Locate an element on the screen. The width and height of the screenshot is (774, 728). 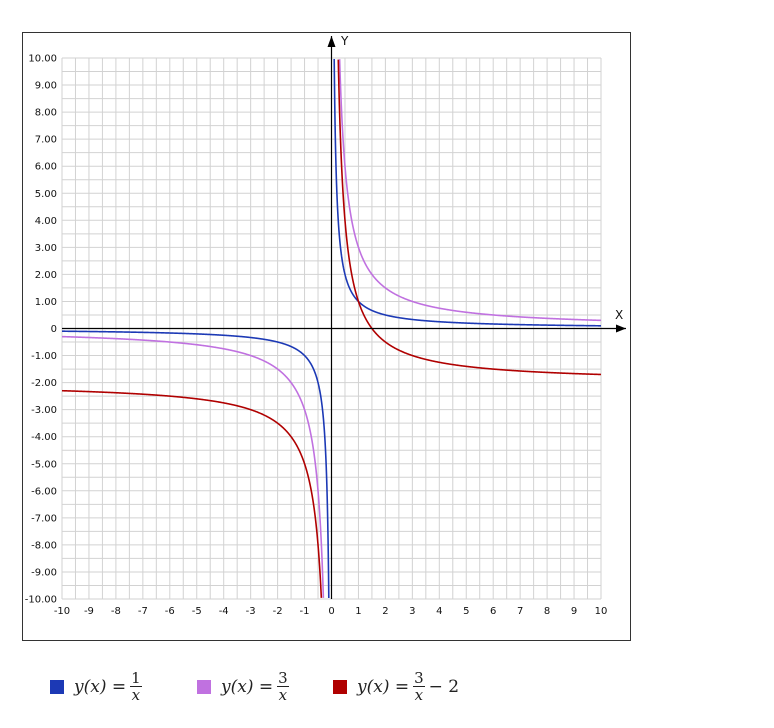
y-tick-label: -10.00 is located at coordinates (41, 600).